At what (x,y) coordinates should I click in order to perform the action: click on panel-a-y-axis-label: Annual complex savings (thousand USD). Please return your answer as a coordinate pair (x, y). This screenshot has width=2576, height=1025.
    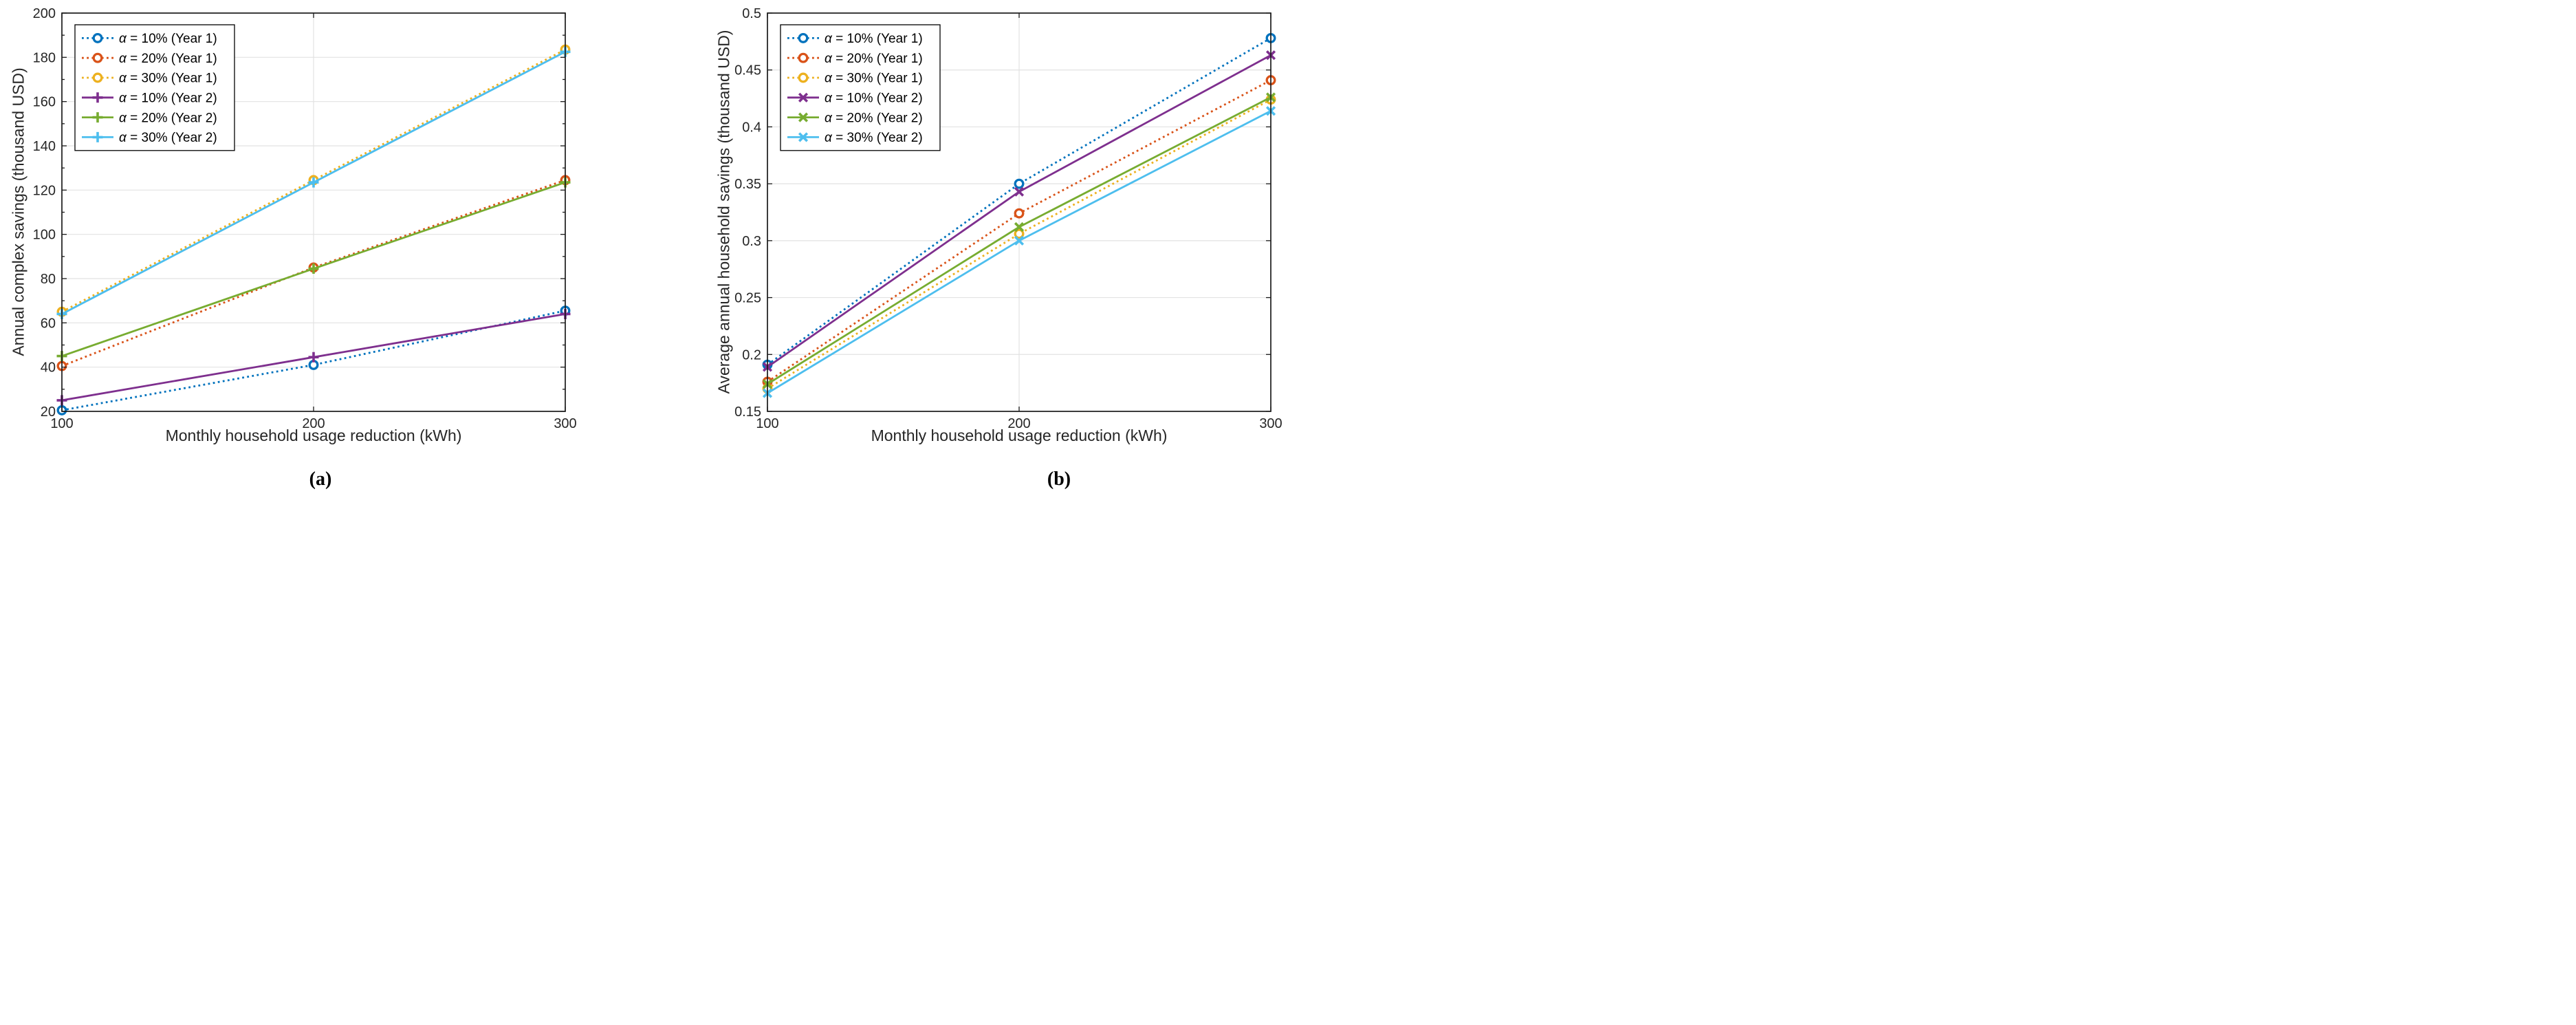
    Looking at the image, I should click on (18, 211).